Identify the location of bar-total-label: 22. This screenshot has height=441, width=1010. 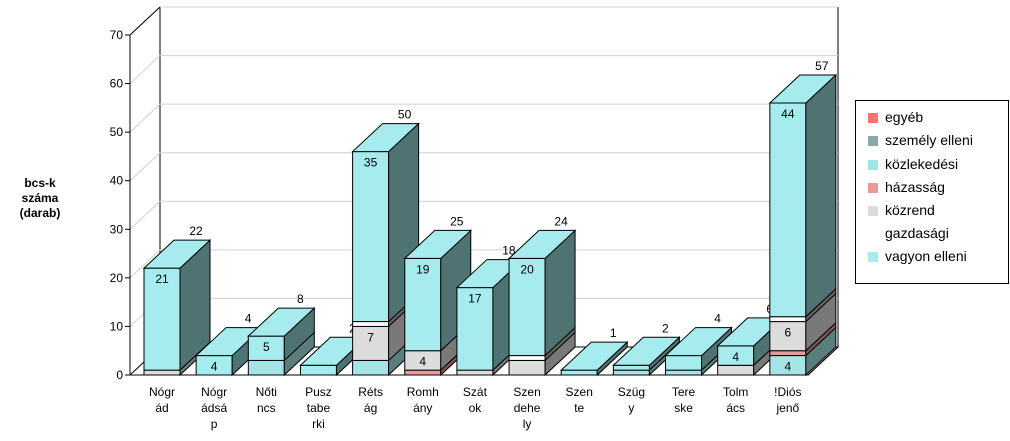
(196, 231).